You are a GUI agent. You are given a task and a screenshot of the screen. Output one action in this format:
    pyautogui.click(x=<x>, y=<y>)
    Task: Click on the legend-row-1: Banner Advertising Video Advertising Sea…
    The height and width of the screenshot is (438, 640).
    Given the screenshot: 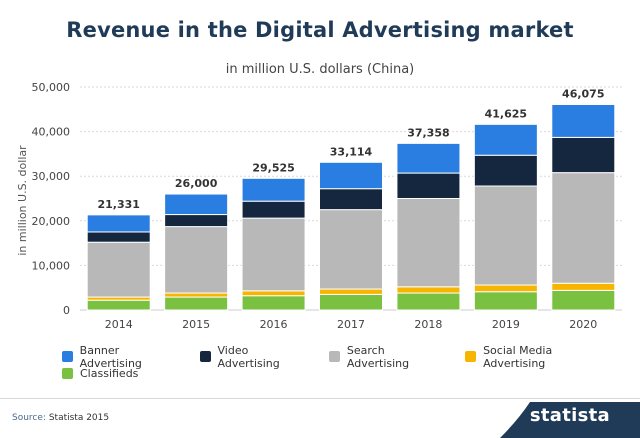 What is the action you would take?
    pyautogui.click(x=347, y=357)
    